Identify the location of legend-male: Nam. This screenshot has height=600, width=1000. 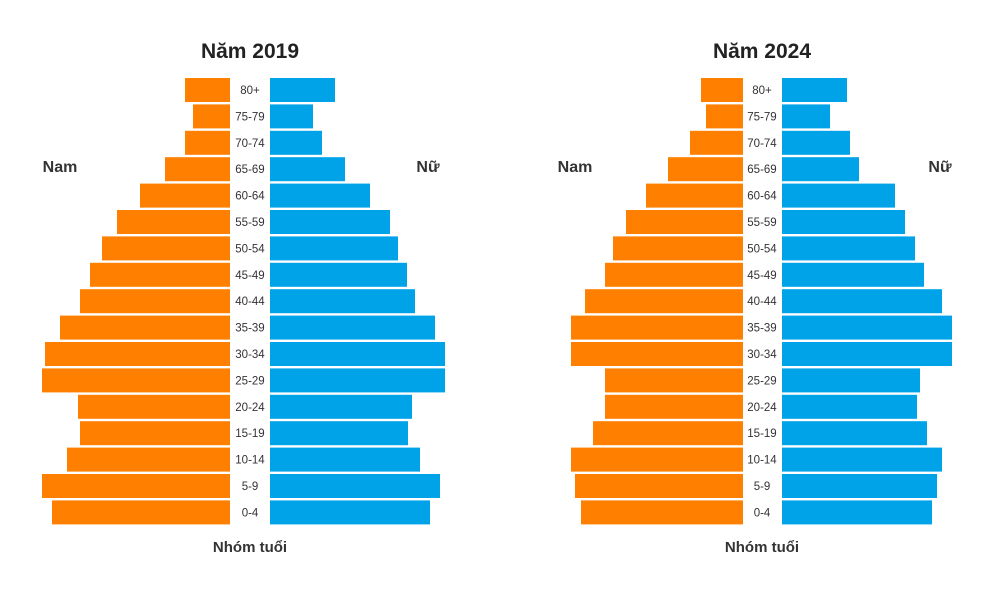
(60, 167).